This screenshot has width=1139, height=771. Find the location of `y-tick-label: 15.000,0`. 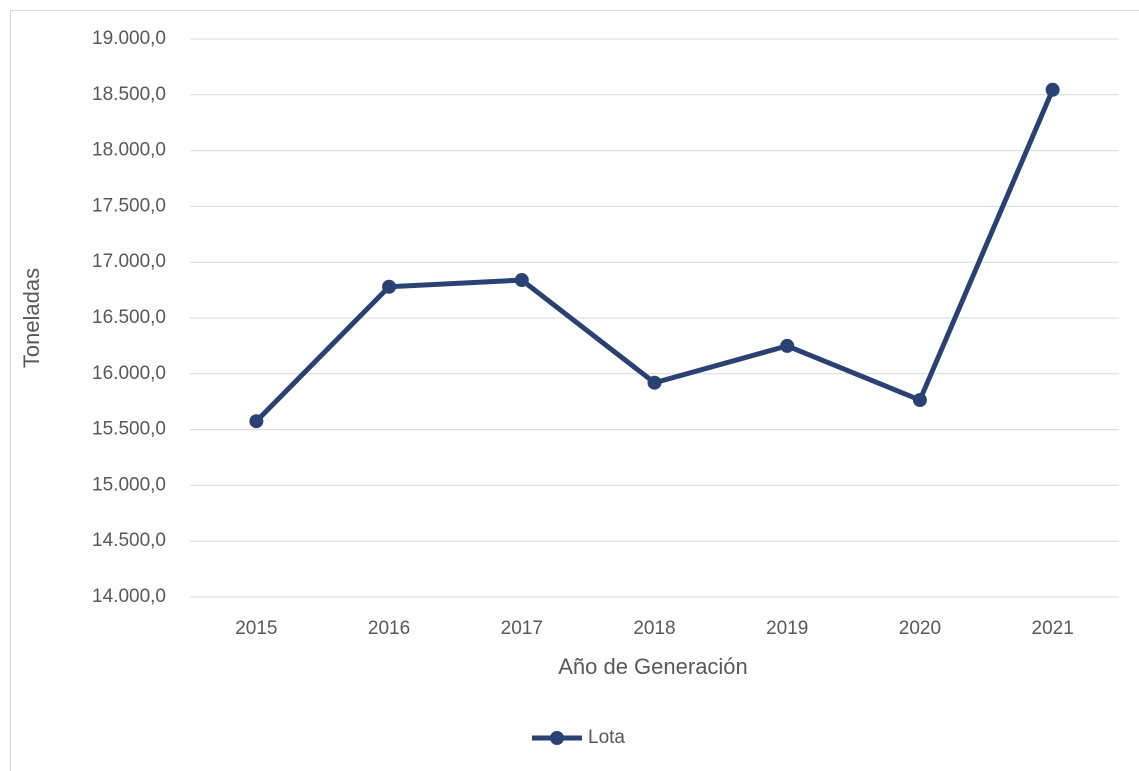

y-tick-label: 15.000,0 is located at coordinates (129, 484).